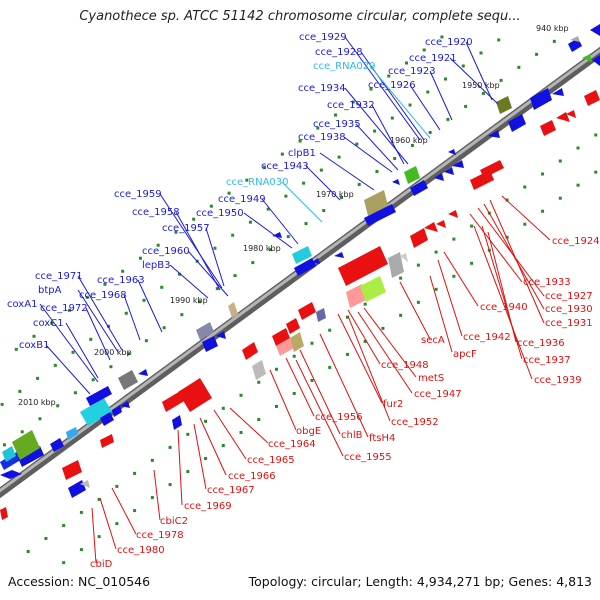 This screenshot has height=600, width=600. Describe the element at coordinates (438, 394) in the screenshot. I see `gene-label: cce_1947` at that location.